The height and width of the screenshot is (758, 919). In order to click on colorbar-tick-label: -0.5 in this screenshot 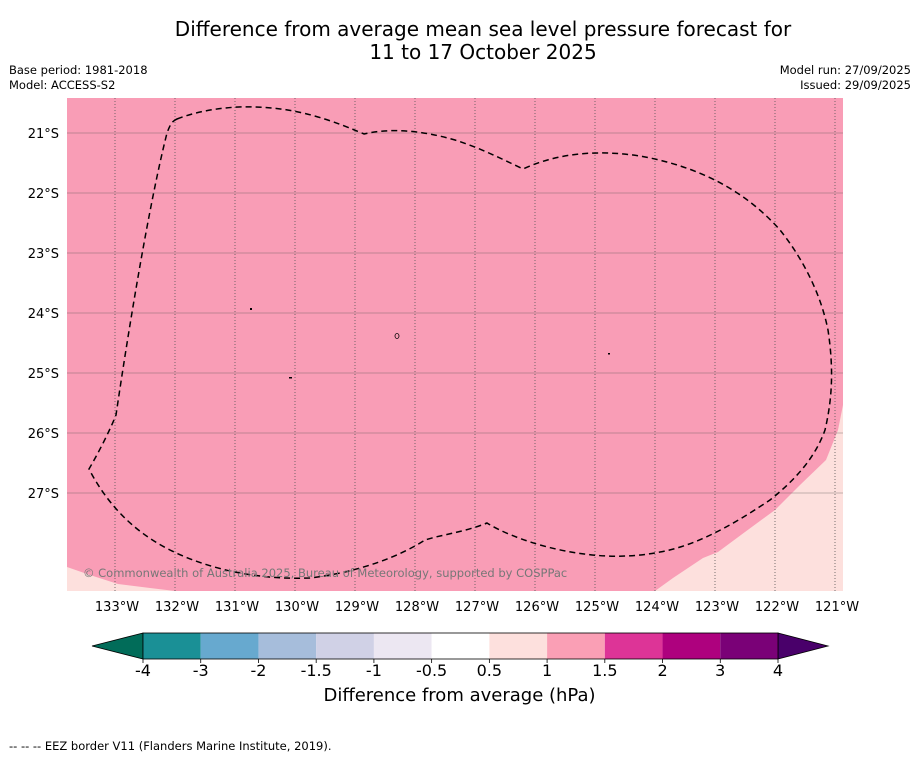, I will do `click(431, 670)`.